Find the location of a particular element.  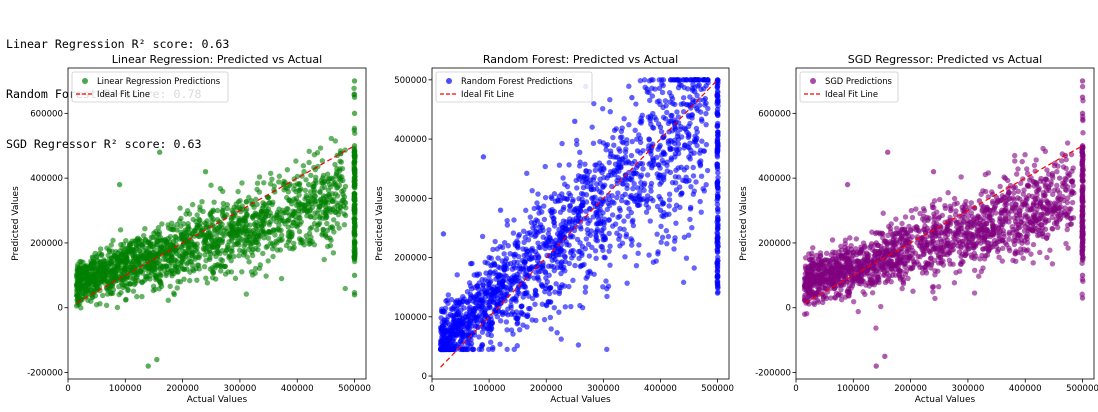

x-tick-label: 400000 is located at coordinates (297, 389).